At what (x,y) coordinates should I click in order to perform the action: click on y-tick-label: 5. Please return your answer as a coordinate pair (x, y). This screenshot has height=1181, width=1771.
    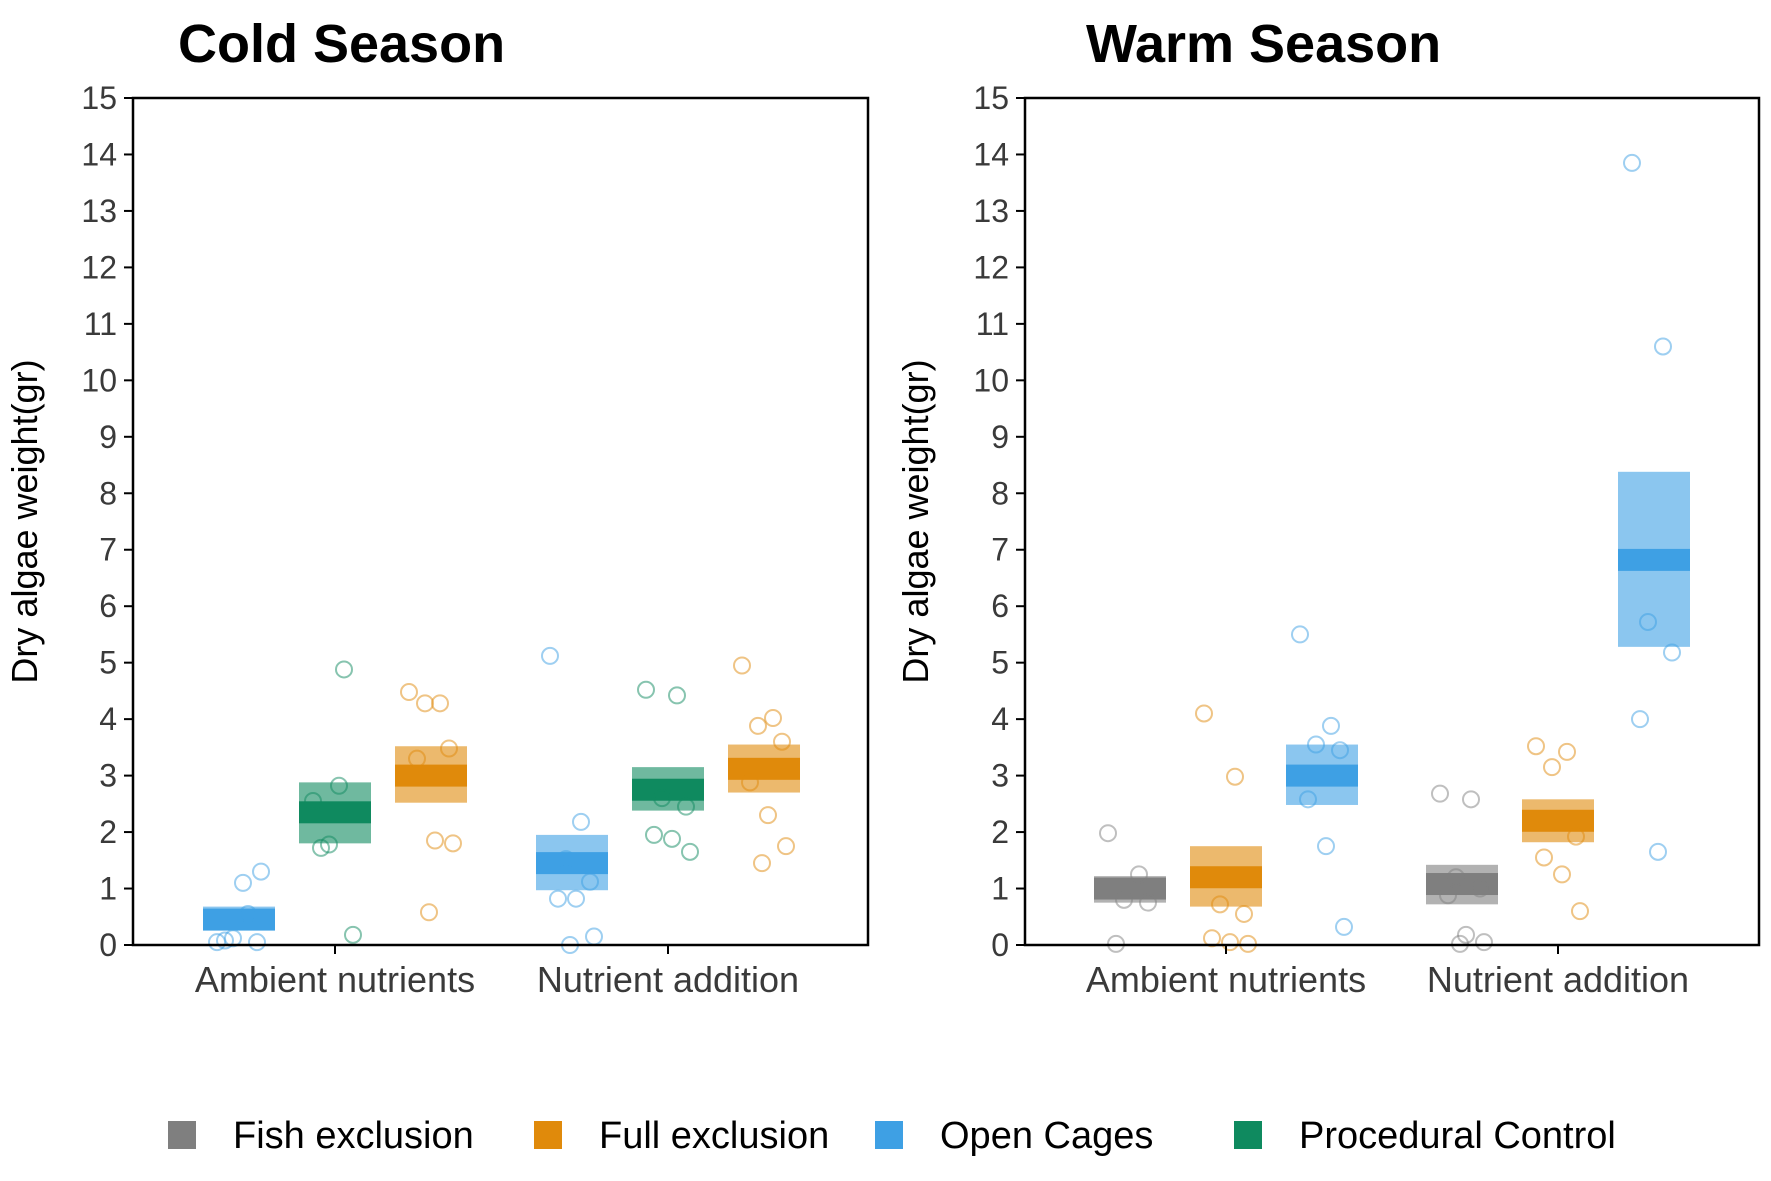
    Looking at the image, I should click on (1000, 663).